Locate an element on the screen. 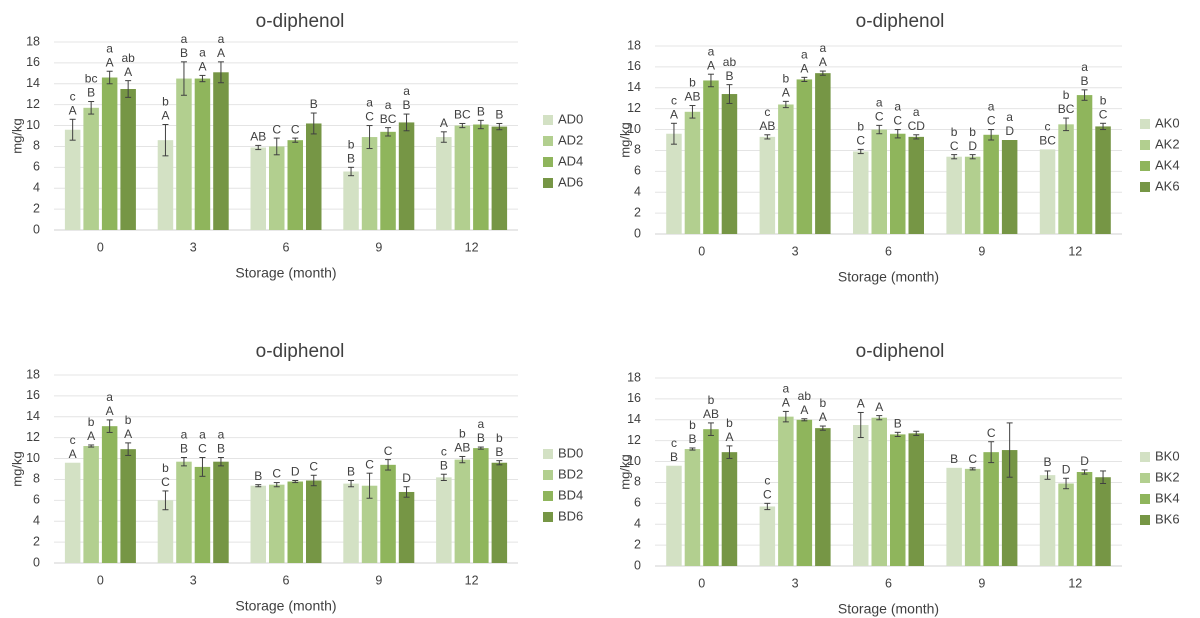  legend-swatch-BK4 is located at coordinates (1145, 499).